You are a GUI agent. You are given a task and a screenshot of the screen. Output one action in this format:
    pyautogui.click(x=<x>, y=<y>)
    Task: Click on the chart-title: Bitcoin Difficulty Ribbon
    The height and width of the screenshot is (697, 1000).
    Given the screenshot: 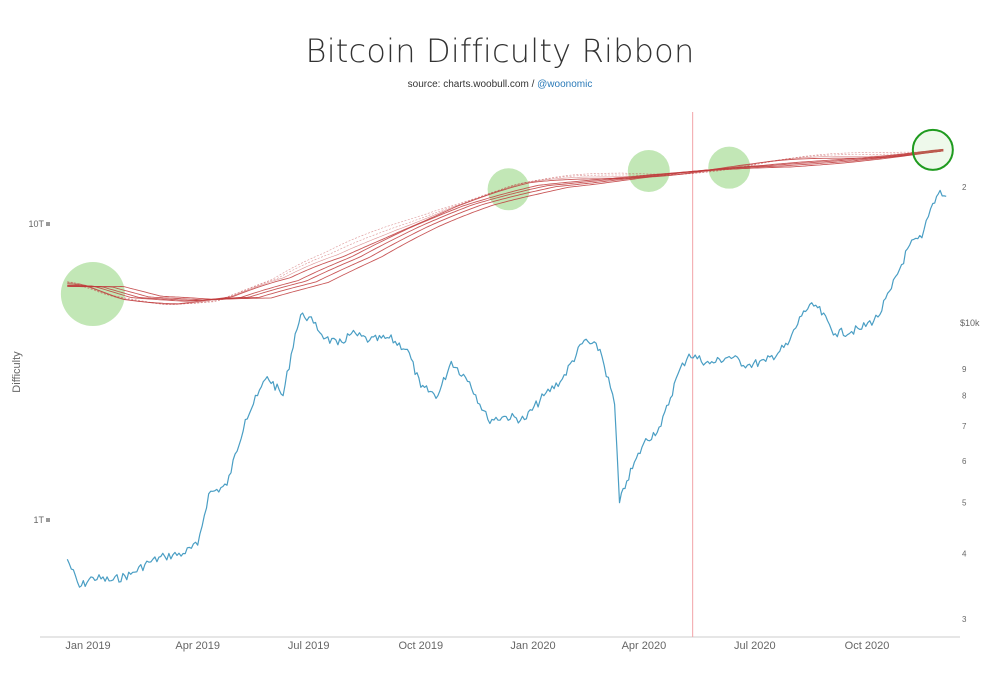 What is the action you would take?
    pyautogui.click(x=500, y=51)
    